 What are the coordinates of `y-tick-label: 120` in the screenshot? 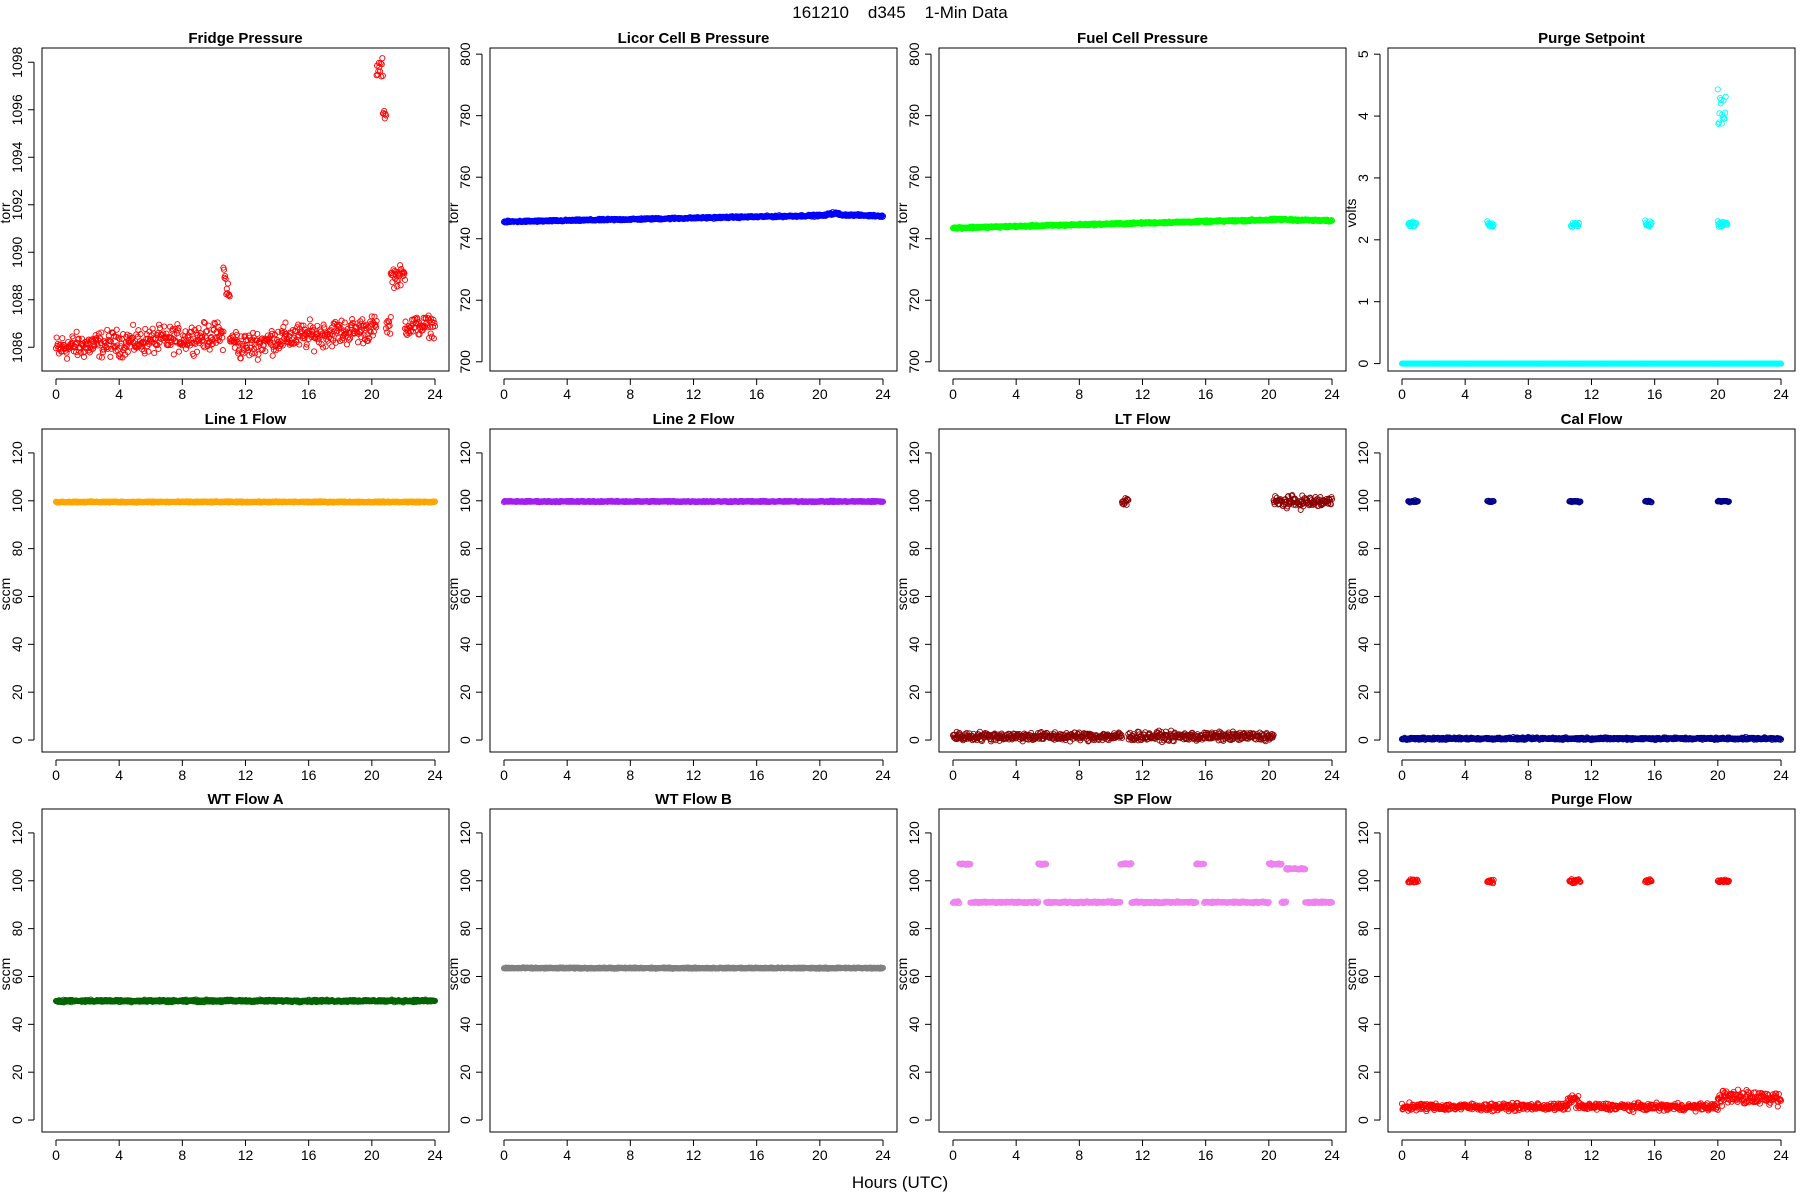 It's located at (17, 453).